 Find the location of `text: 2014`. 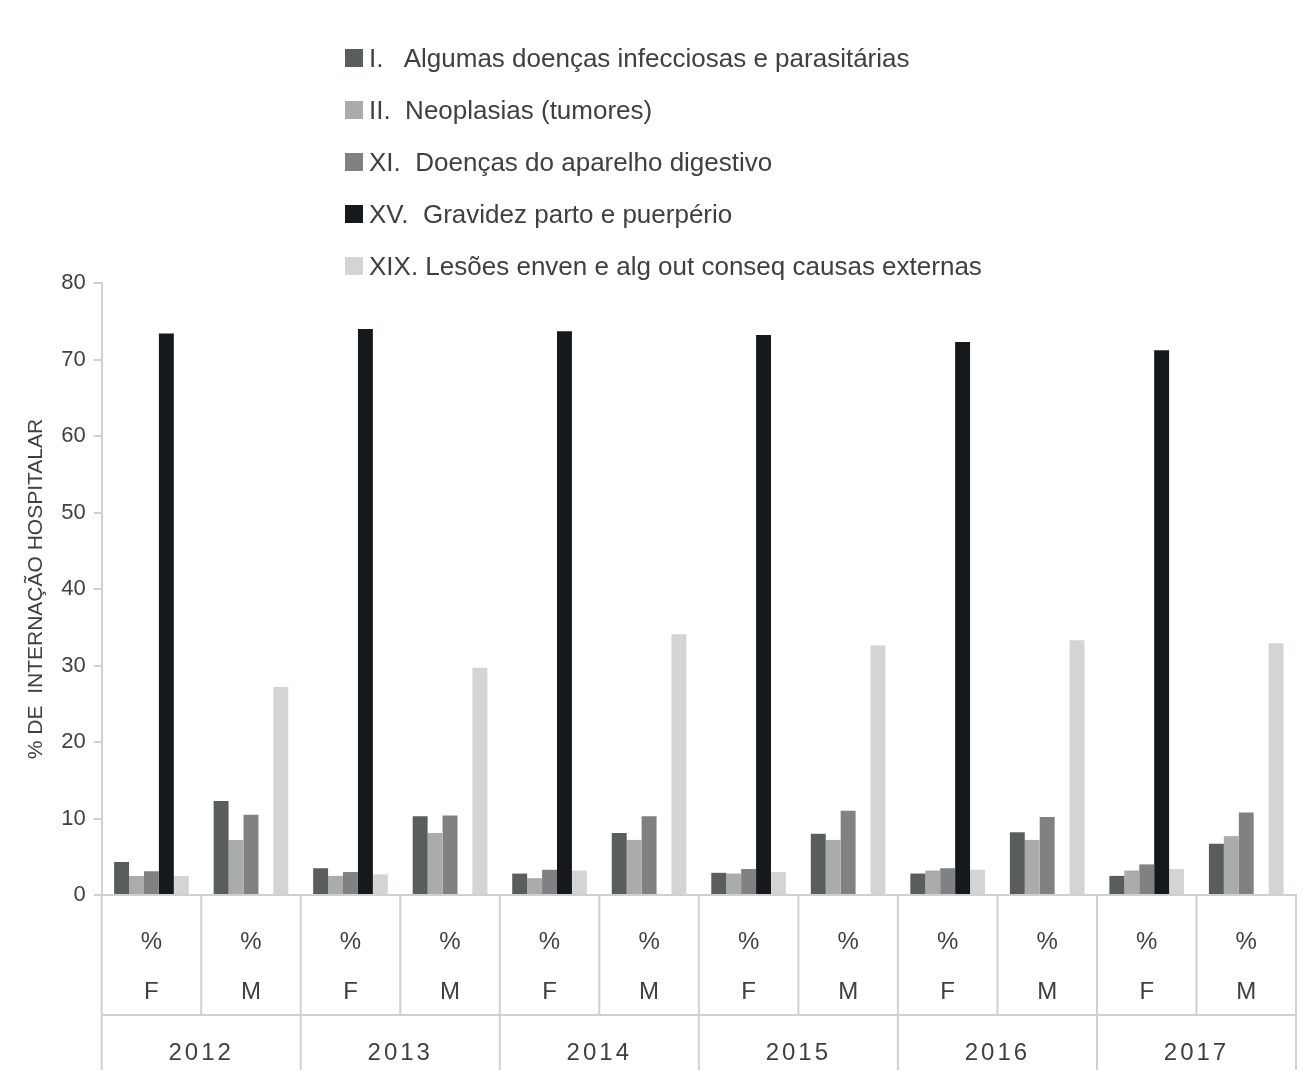

text: 2014 is located at coordinates (599, 1051).